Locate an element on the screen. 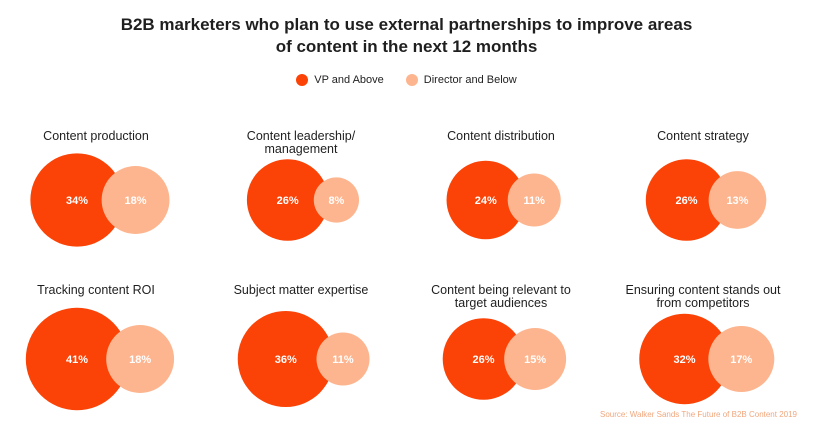 This screenshot has width=813, height=435. category-label: from competitors is located at coordinates (702, 303).